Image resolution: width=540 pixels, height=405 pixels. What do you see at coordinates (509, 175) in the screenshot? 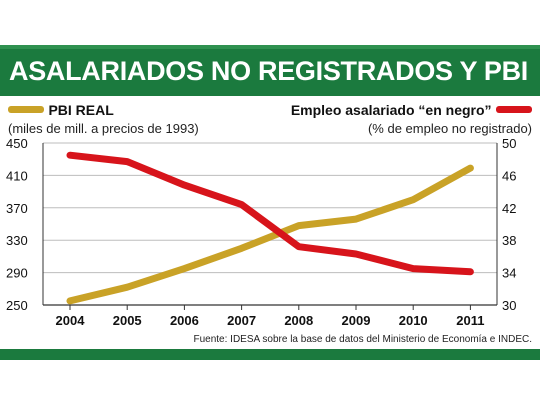
I see `right-tick-label: 46` at bounding box center [509, 175].